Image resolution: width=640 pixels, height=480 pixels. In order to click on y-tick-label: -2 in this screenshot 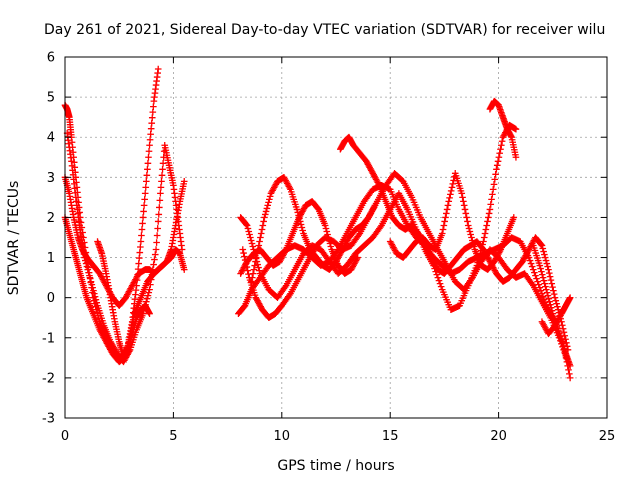, I will do `click(48, 378)`.